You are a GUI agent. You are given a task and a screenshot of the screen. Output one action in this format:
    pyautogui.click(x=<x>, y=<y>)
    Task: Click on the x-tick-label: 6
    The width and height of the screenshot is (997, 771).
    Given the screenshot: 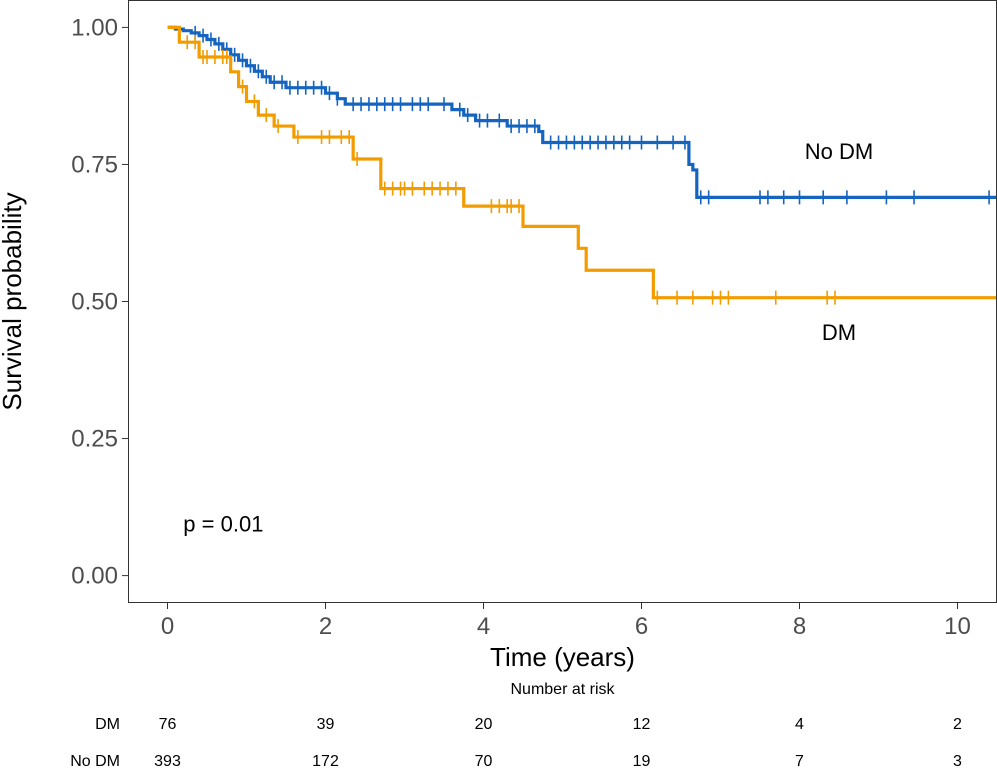 What is the action you would take?
    pyautogui.click(x=641, y=626)
    